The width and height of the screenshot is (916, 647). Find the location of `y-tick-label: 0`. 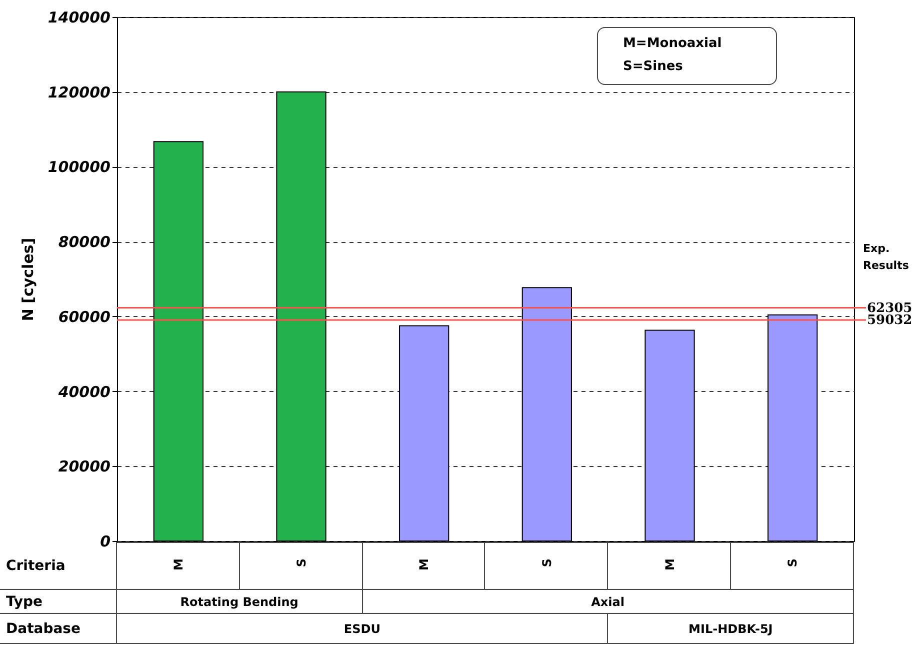

y-tick-label: 0 is located at coordinates (105, 541).